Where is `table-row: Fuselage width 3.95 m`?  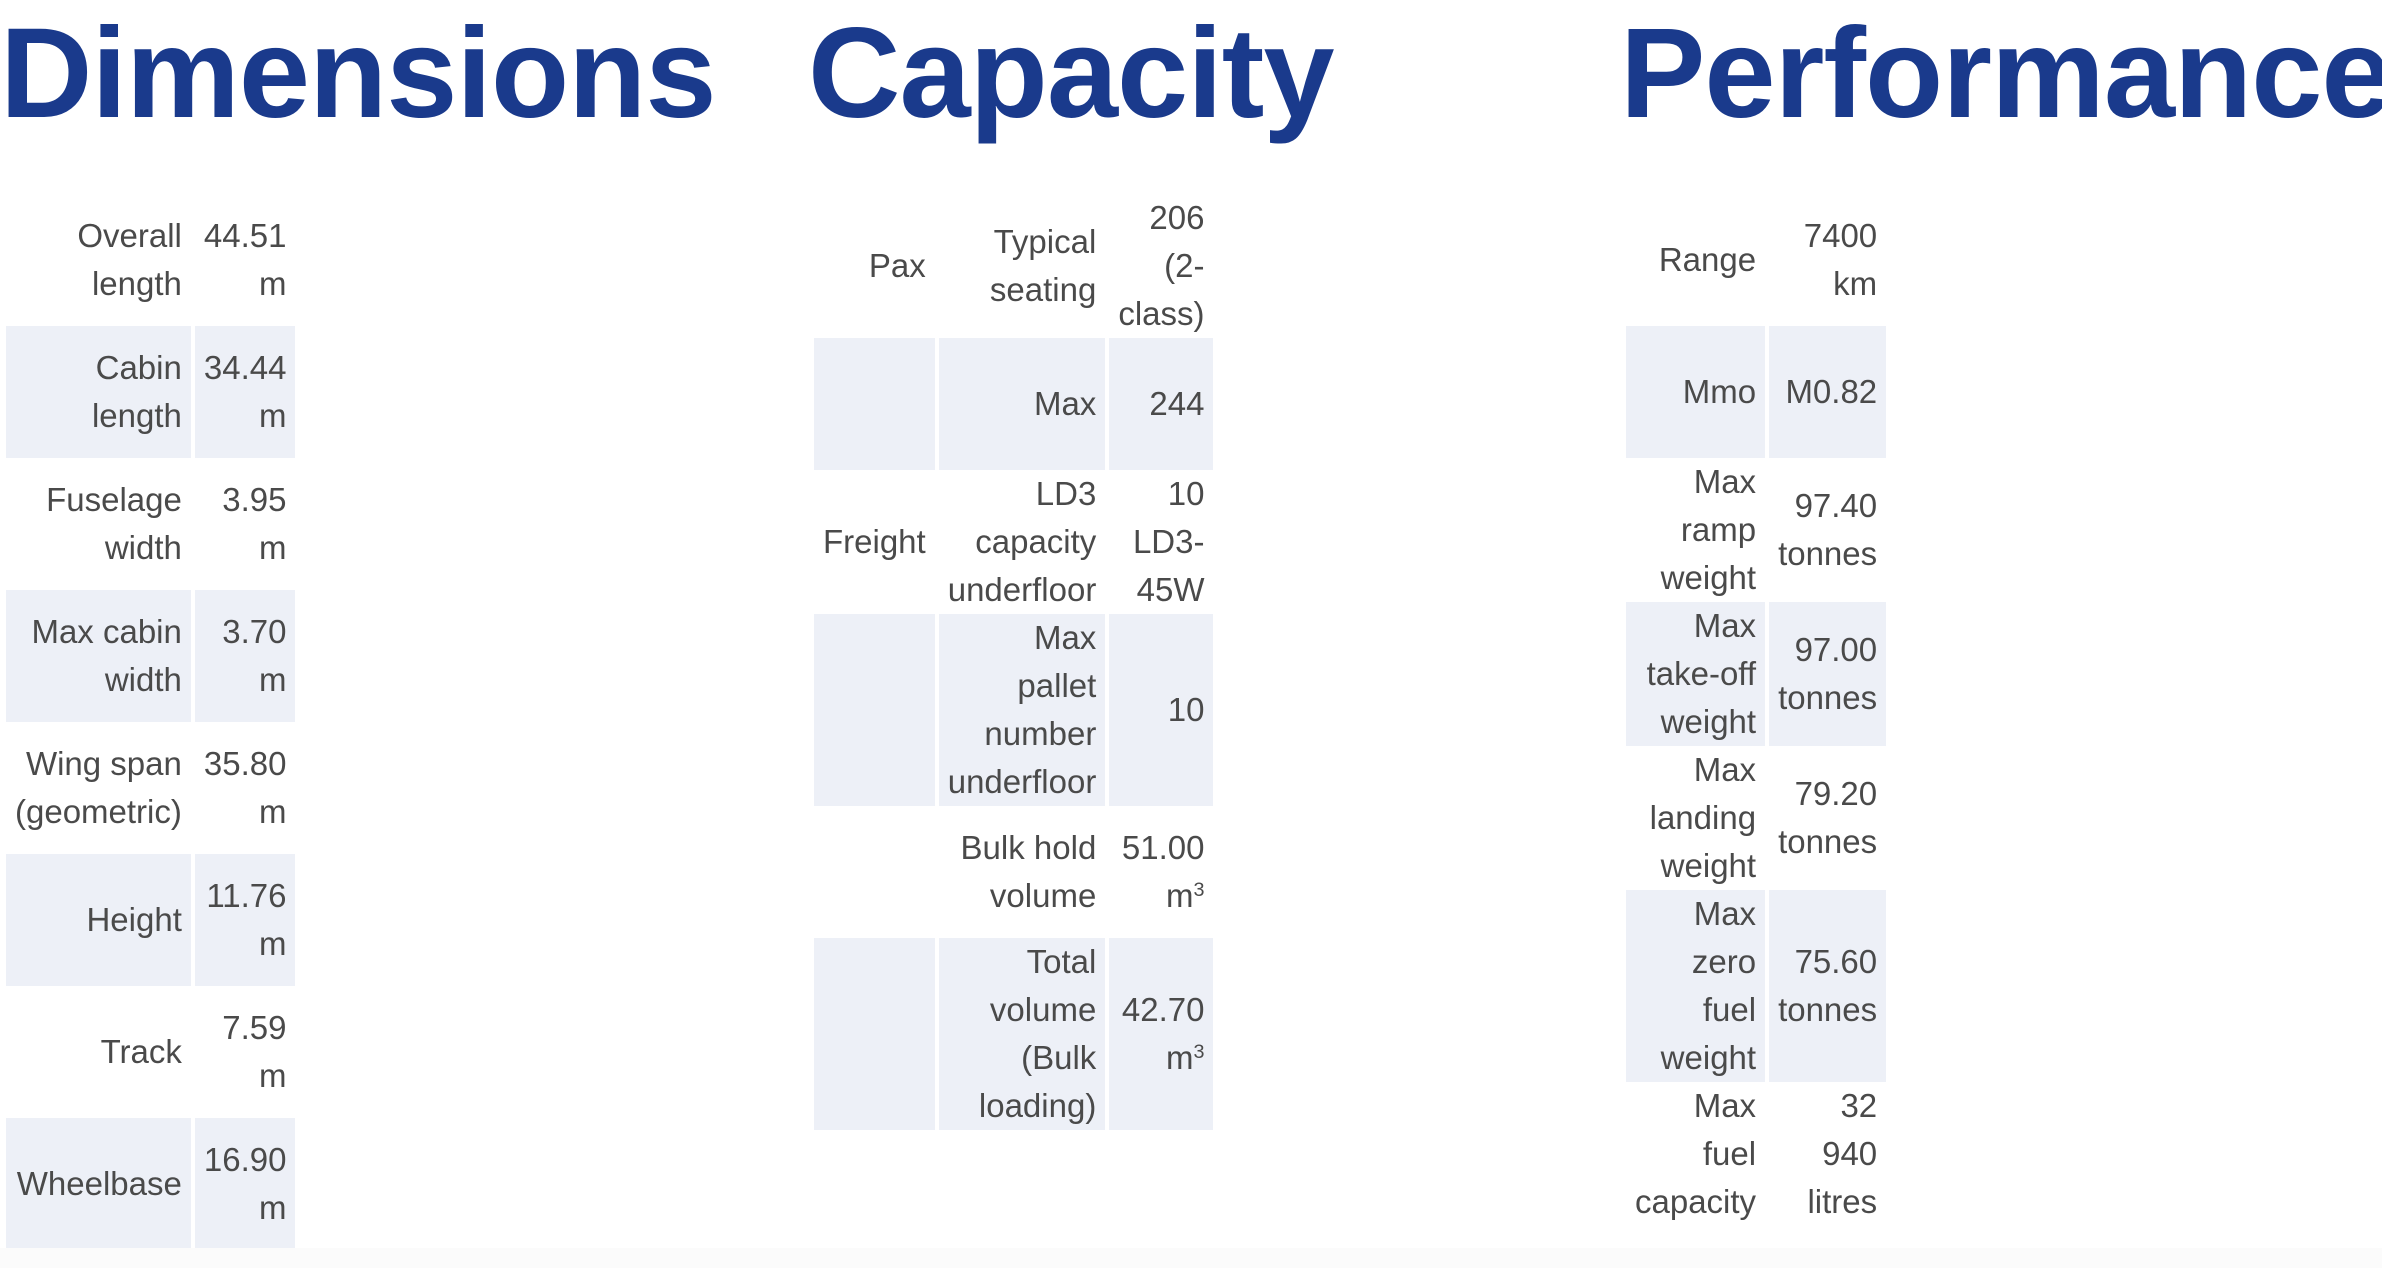
table-row: Fuselage width 3.95 m is located at coordinates (150, 524).